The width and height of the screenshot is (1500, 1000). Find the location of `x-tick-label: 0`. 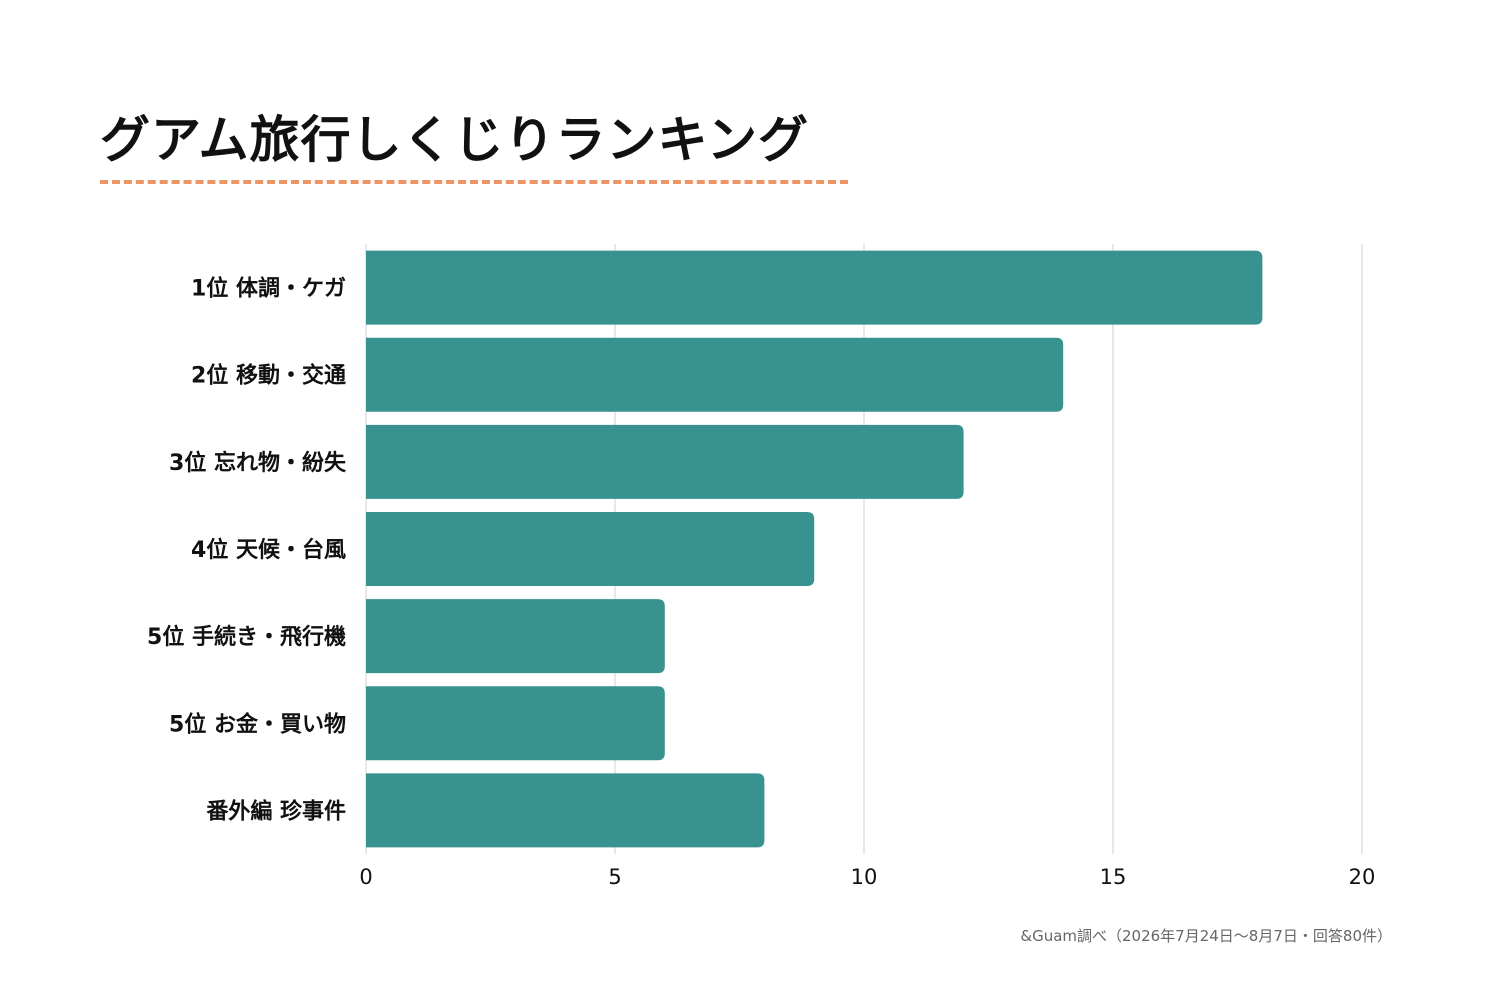

x-tick-label: 0 is located at coordinates (365, 877).